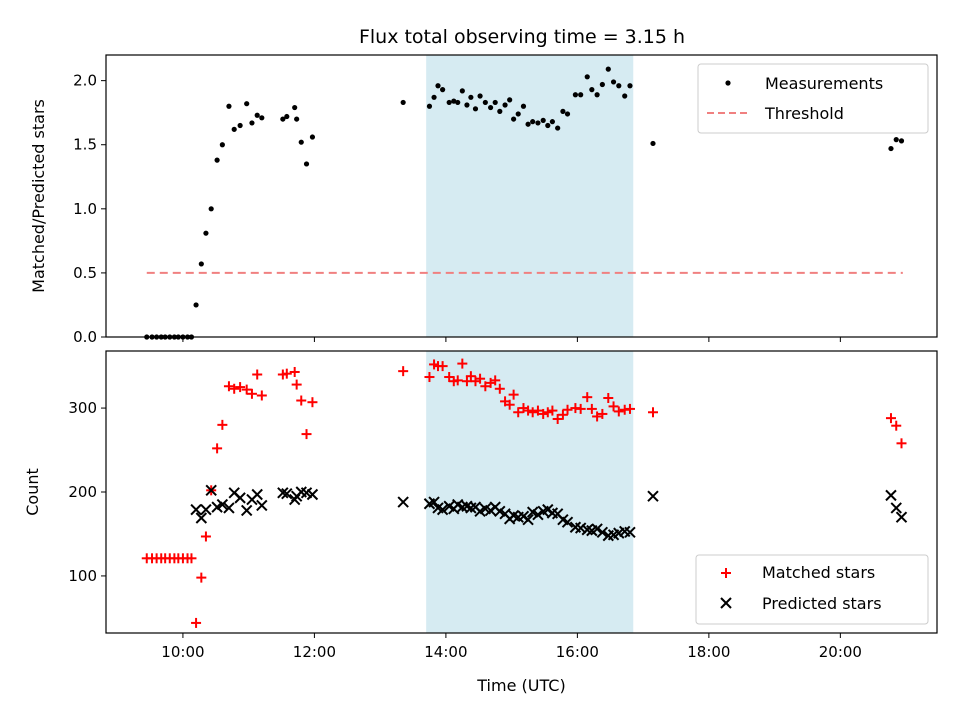 The image size is (960, 720). Describe the element at coordinates (85, 81) in the screenshot. I see `y-tick-label: 2.0` at that location.